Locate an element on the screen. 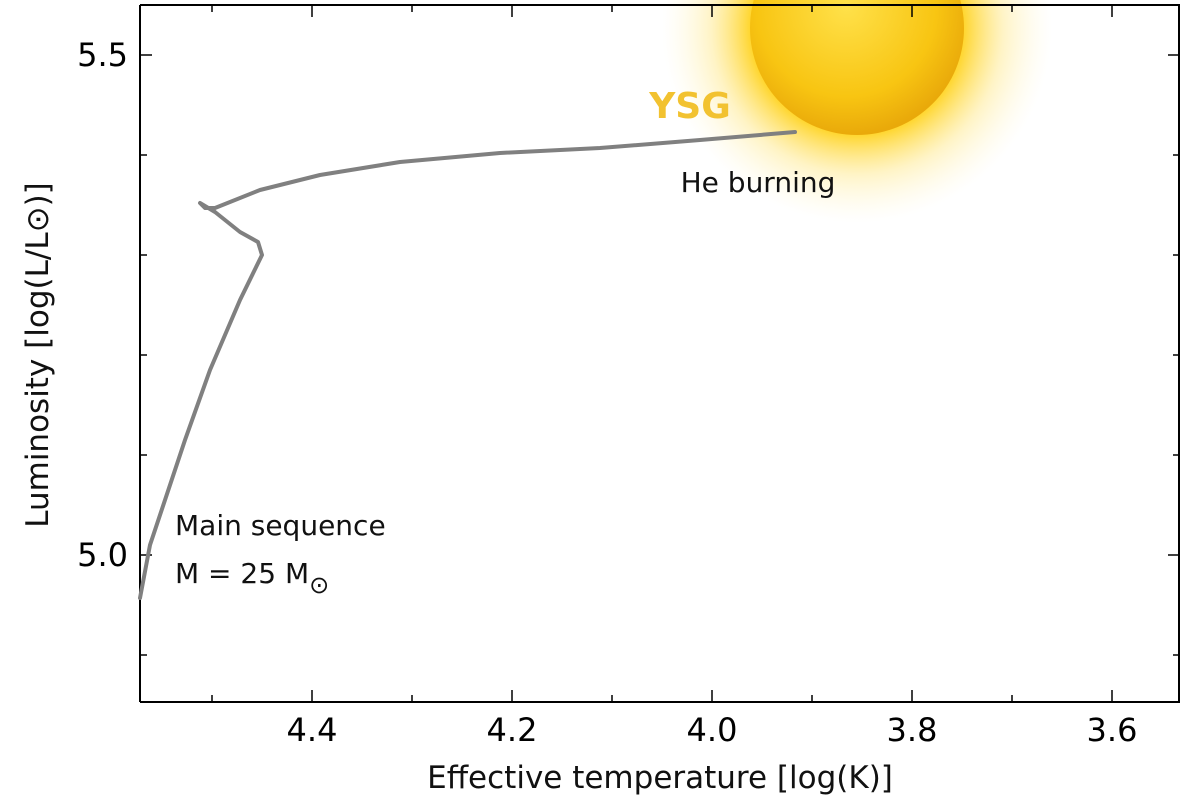 The image size is (1180, 800). x-tick-label: 4.2 is located at coordinates (512, 730).